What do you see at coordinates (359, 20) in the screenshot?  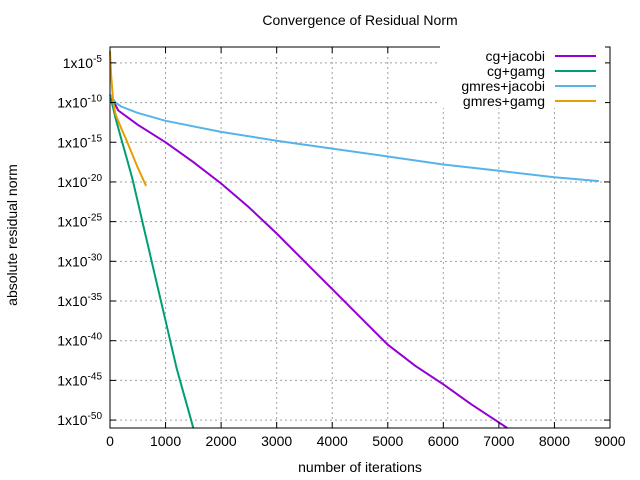 I see `chart-title: Convergence of Residual Norm` at bounding box center [359, 20].